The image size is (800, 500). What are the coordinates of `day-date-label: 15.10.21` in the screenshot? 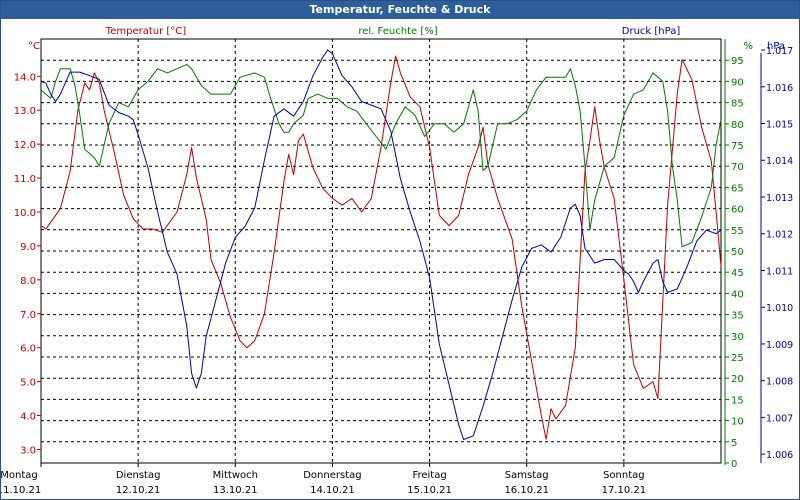 It's located at (429, 490).